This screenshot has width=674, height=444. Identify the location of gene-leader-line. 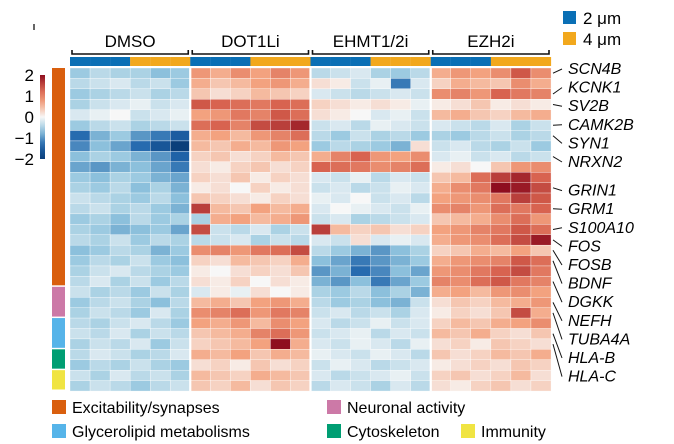
(557, 91).